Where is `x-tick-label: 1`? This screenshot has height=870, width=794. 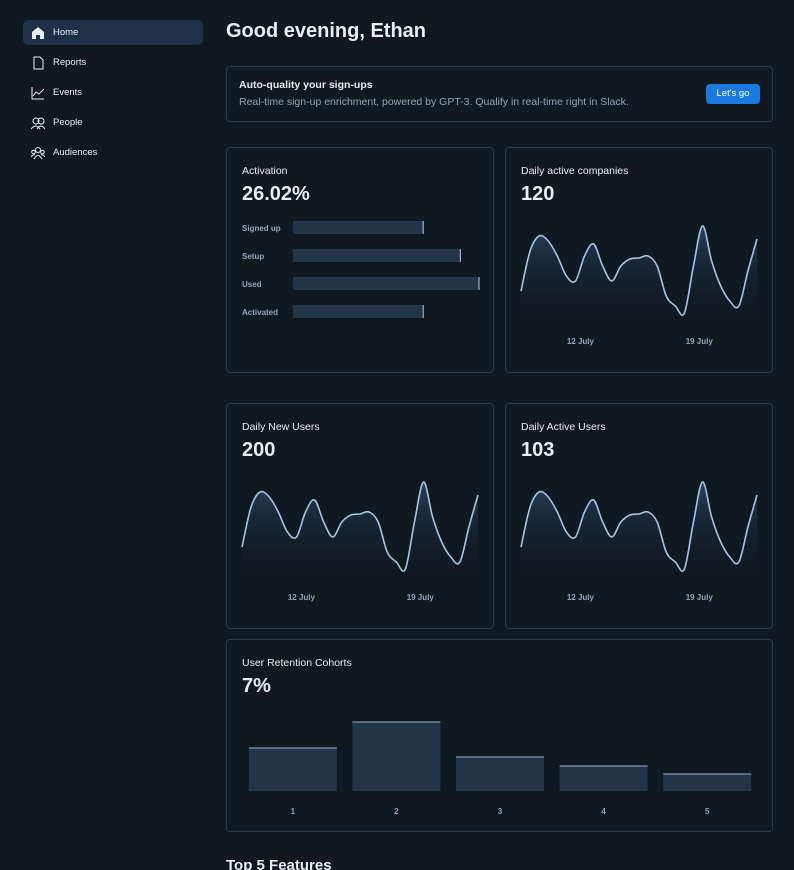 x-tick-label: 1 is located at coordinates (293, 811).